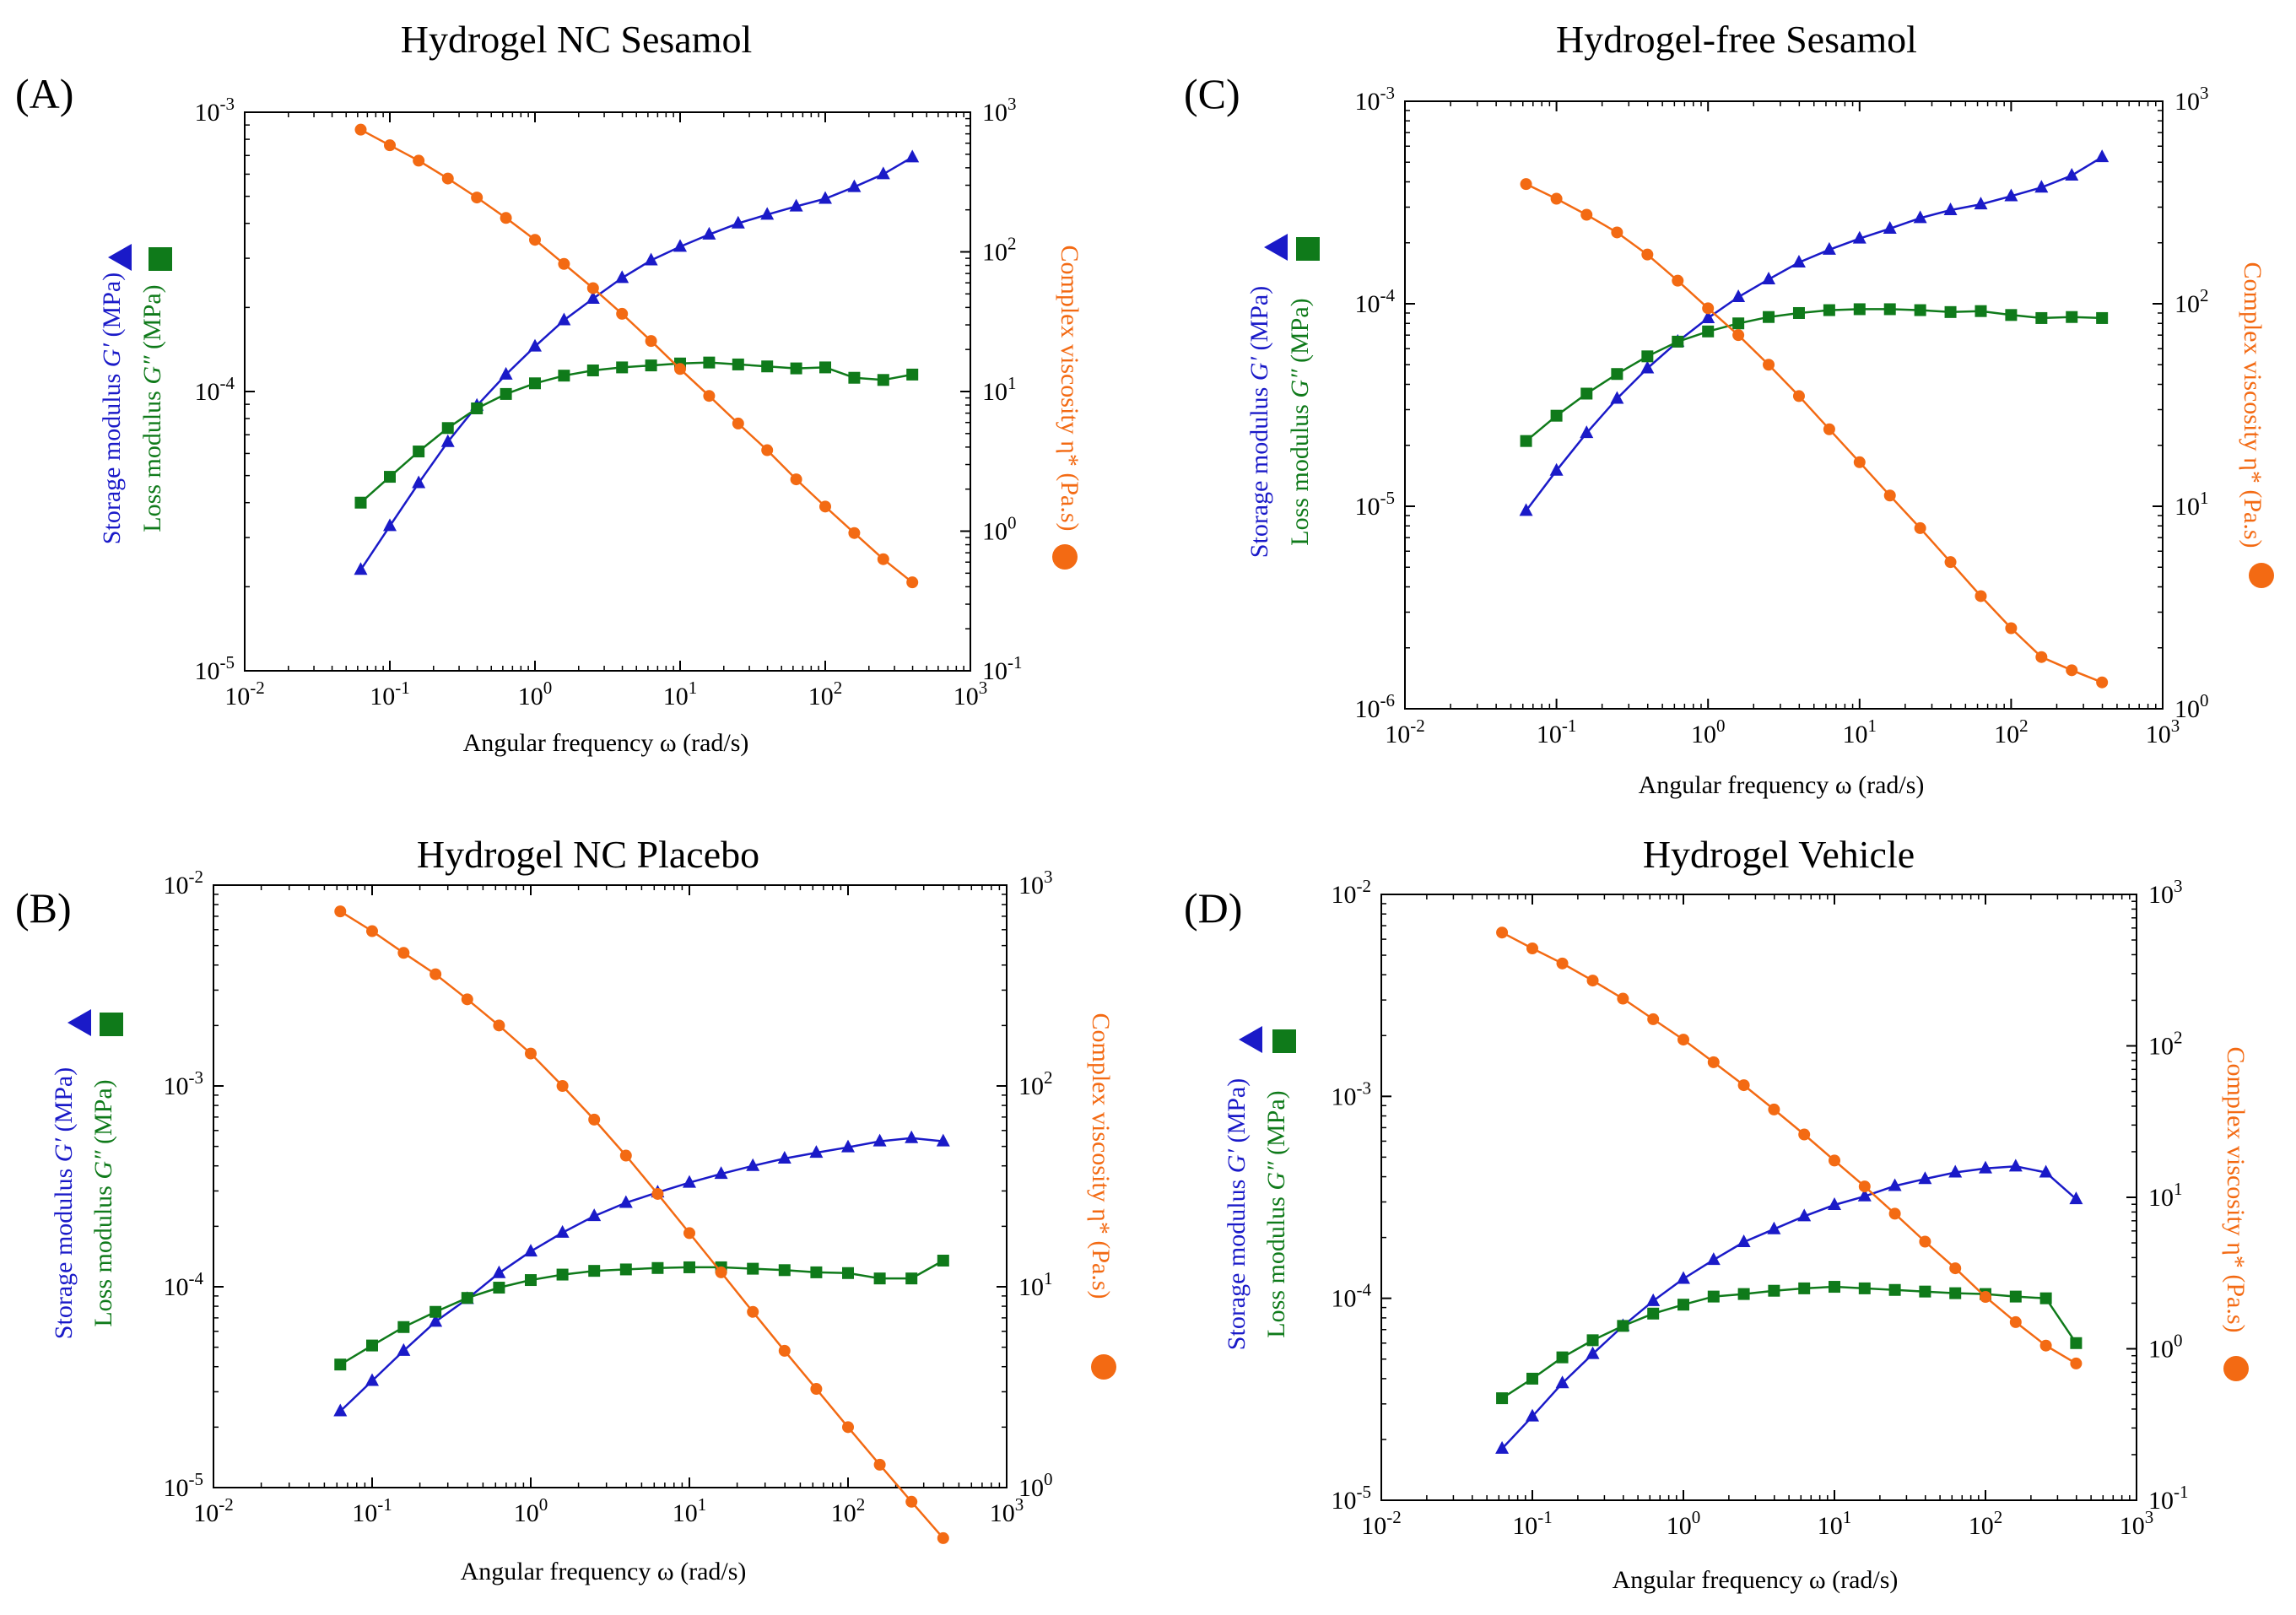  I want to click on chart-title: Hydrogel NC Placebo, so click(588, 854).